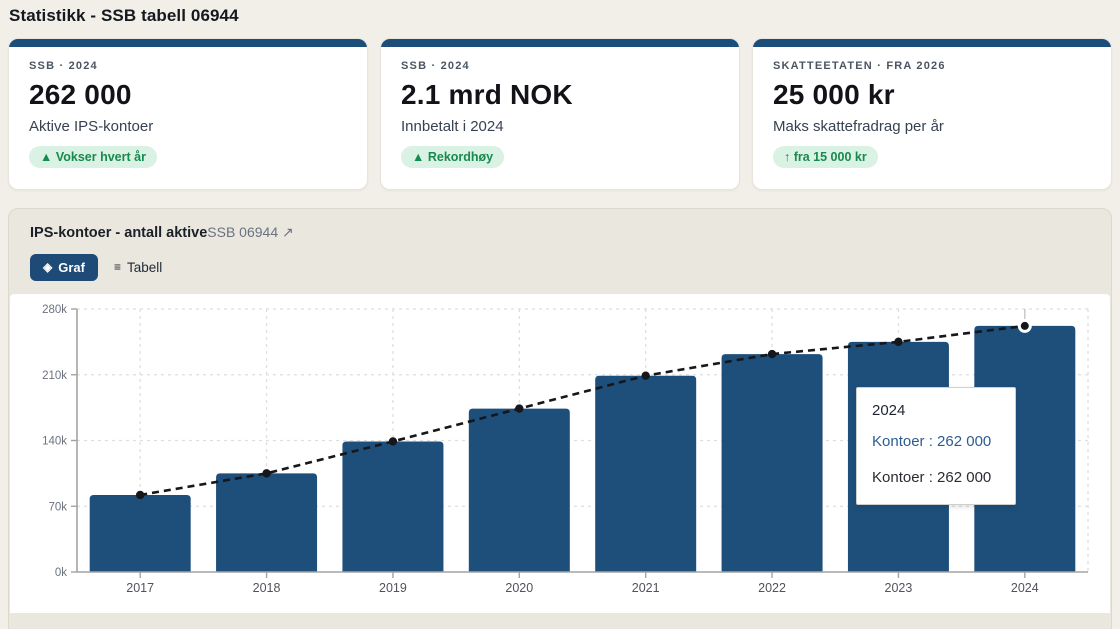  I want to click on diamond-icon: ◈, so click(48, 267).